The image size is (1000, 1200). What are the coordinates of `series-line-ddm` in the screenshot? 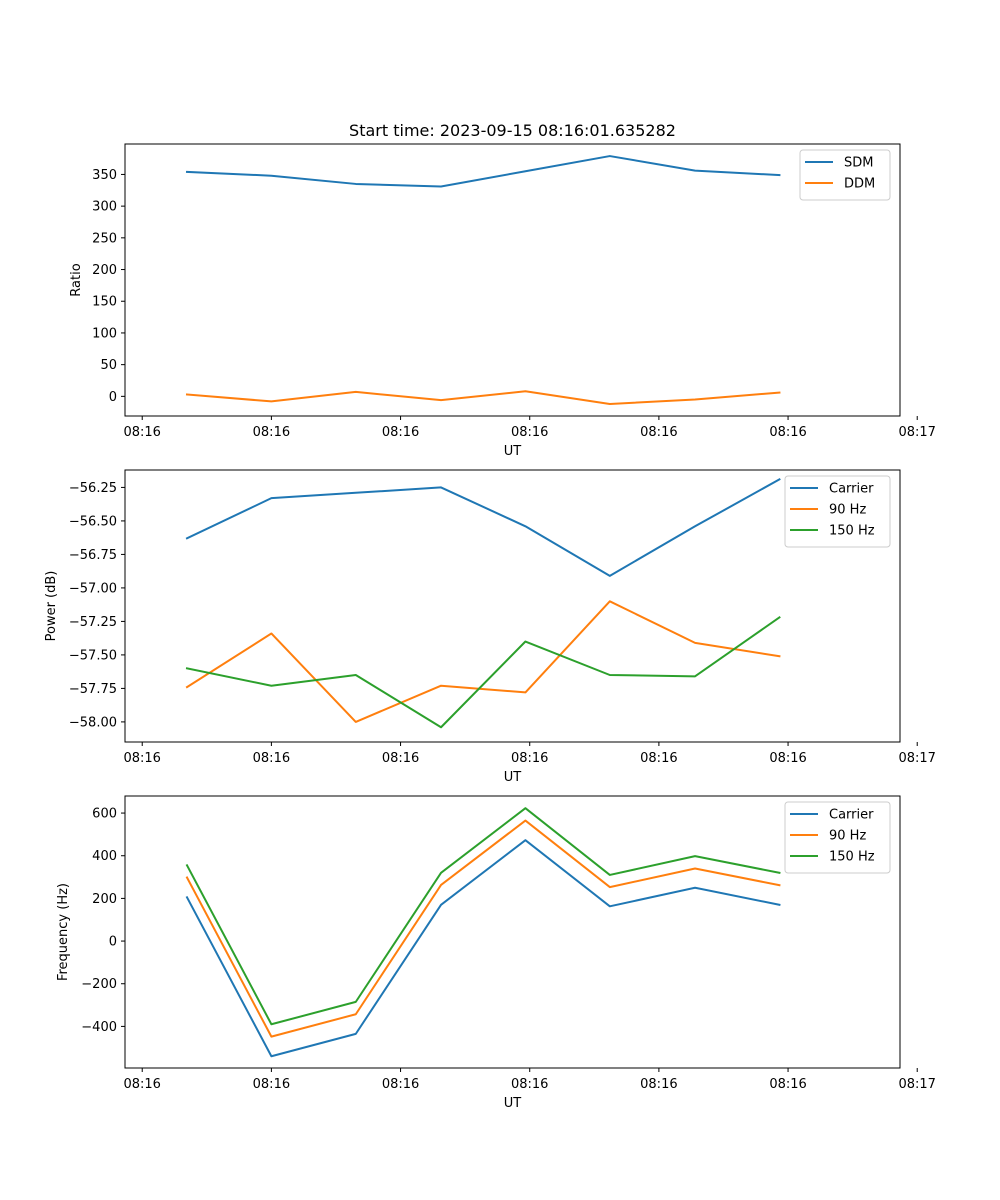 It's located at (483, 397).